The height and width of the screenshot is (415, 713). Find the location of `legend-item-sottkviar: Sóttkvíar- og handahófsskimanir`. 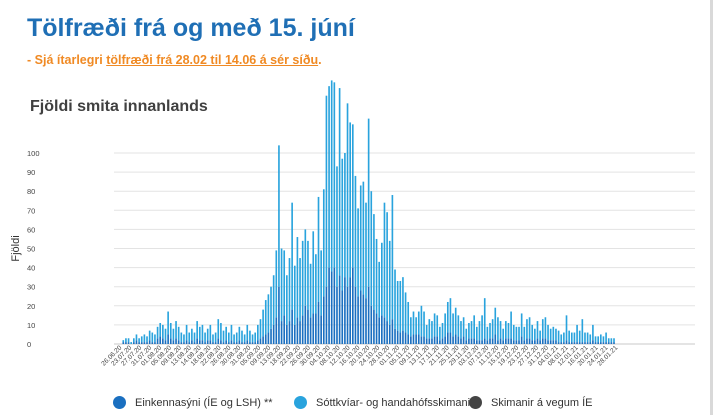

legend-item-sottkviar: Sóttkvíar- og handahófsskimanir is located at coordinates (384, 402).